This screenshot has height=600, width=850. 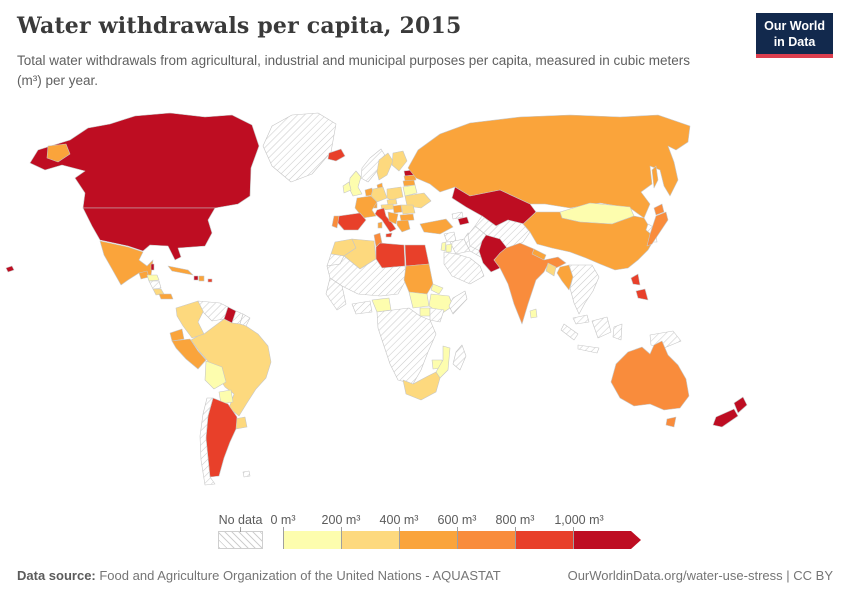 What do you see at coordinates (166, 296) in the screenshot?
I see `region-panama` at bounding box center [166, 296].